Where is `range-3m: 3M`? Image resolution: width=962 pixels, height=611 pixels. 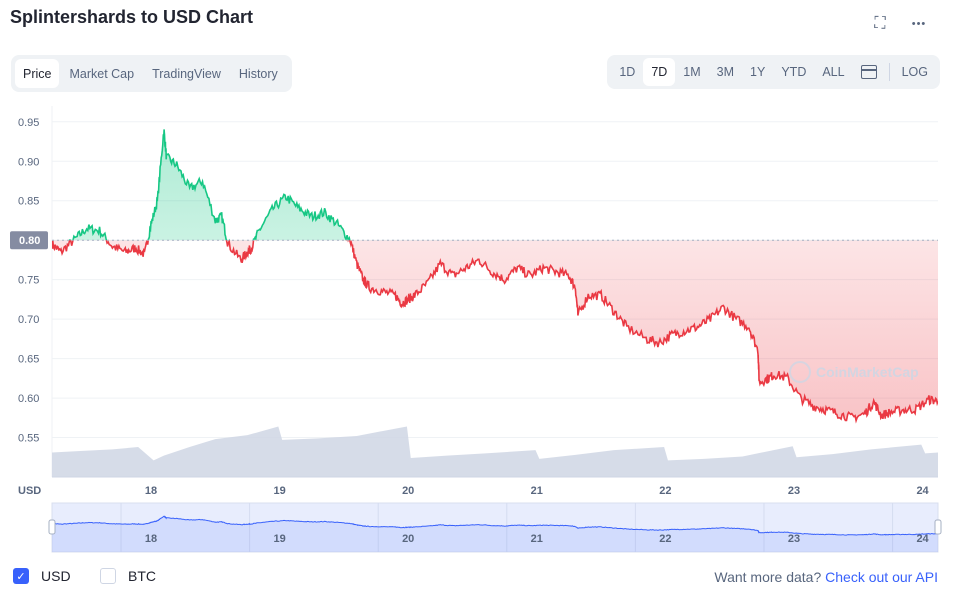 range-3m: 3M is located at coordinates (725, 72).